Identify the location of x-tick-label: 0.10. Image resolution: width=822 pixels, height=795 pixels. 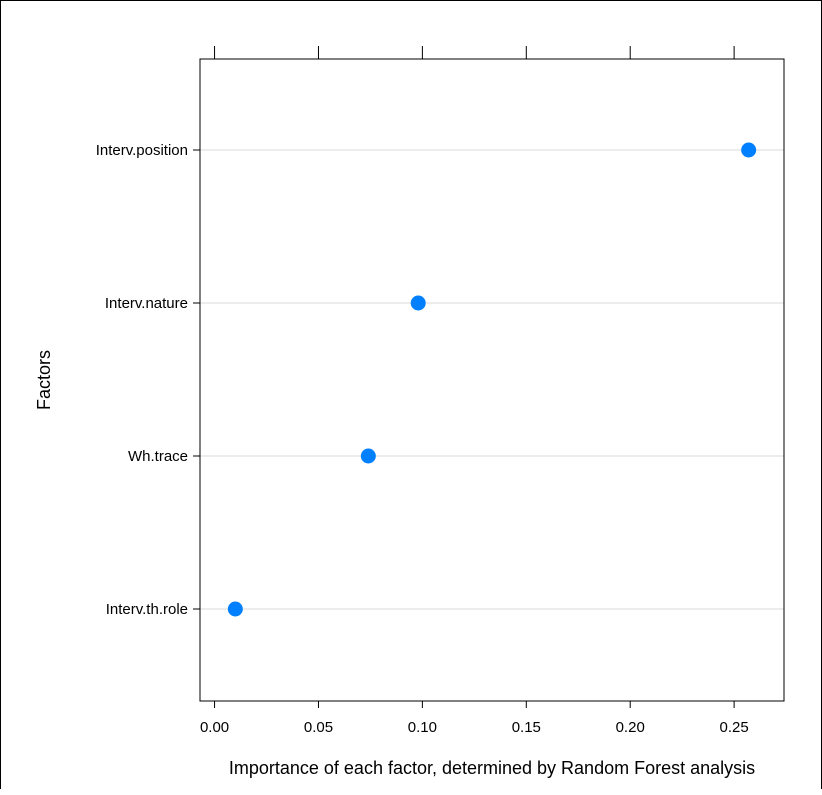
(422, 727).